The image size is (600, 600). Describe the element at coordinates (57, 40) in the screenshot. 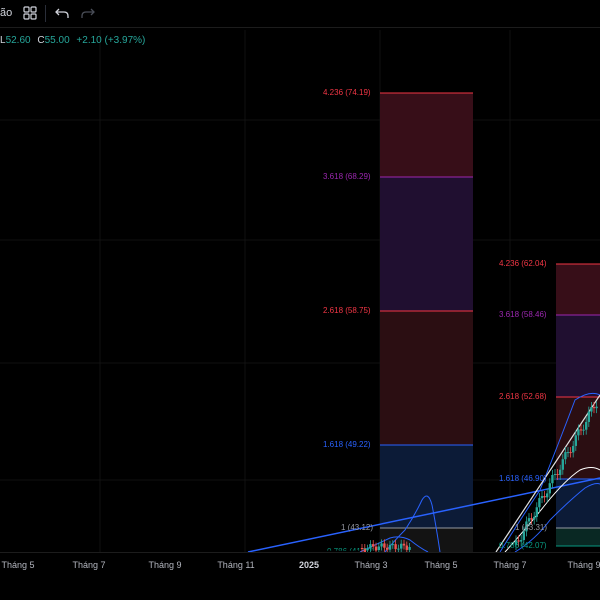

I see `close-value: 55.00` at that location.